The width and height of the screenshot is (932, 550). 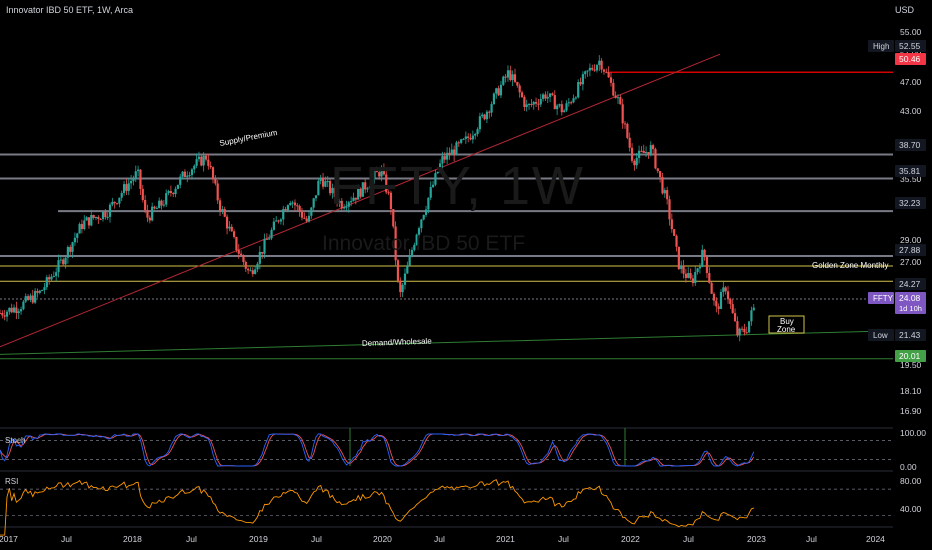 I want to click on price-label: 38.70, so click(x=910, y=145).